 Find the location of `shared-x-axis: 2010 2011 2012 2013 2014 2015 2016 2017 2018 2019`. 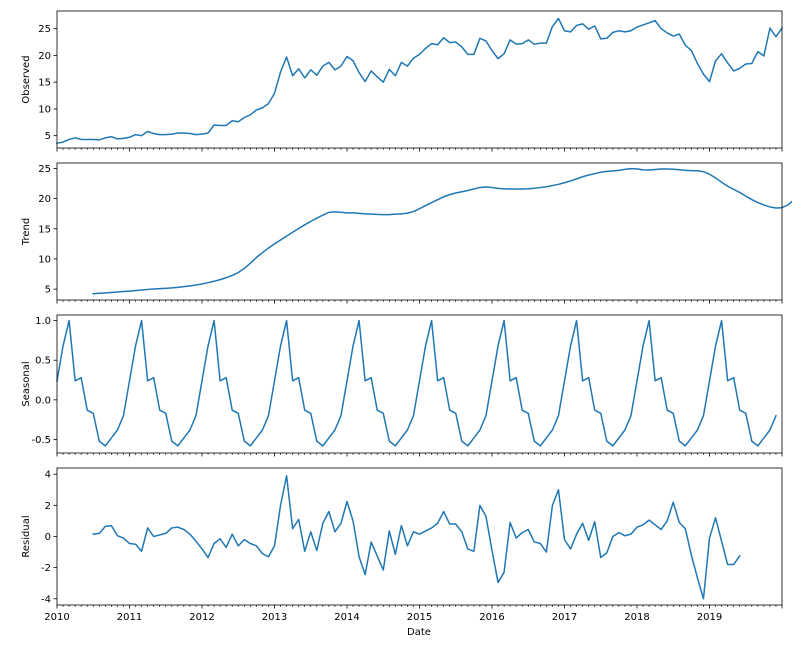

shared-x-axis: 2010 2011 2012 2013 2014 2015 2016 2017 2018 2019 is located at coordinates (383, 617).